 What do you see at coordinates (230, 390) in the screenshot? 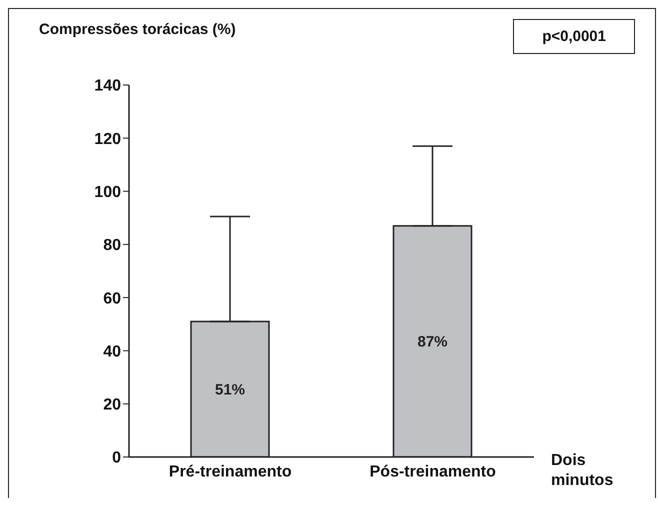
I see `data-label: 51%` at bounding box center [230, 390].